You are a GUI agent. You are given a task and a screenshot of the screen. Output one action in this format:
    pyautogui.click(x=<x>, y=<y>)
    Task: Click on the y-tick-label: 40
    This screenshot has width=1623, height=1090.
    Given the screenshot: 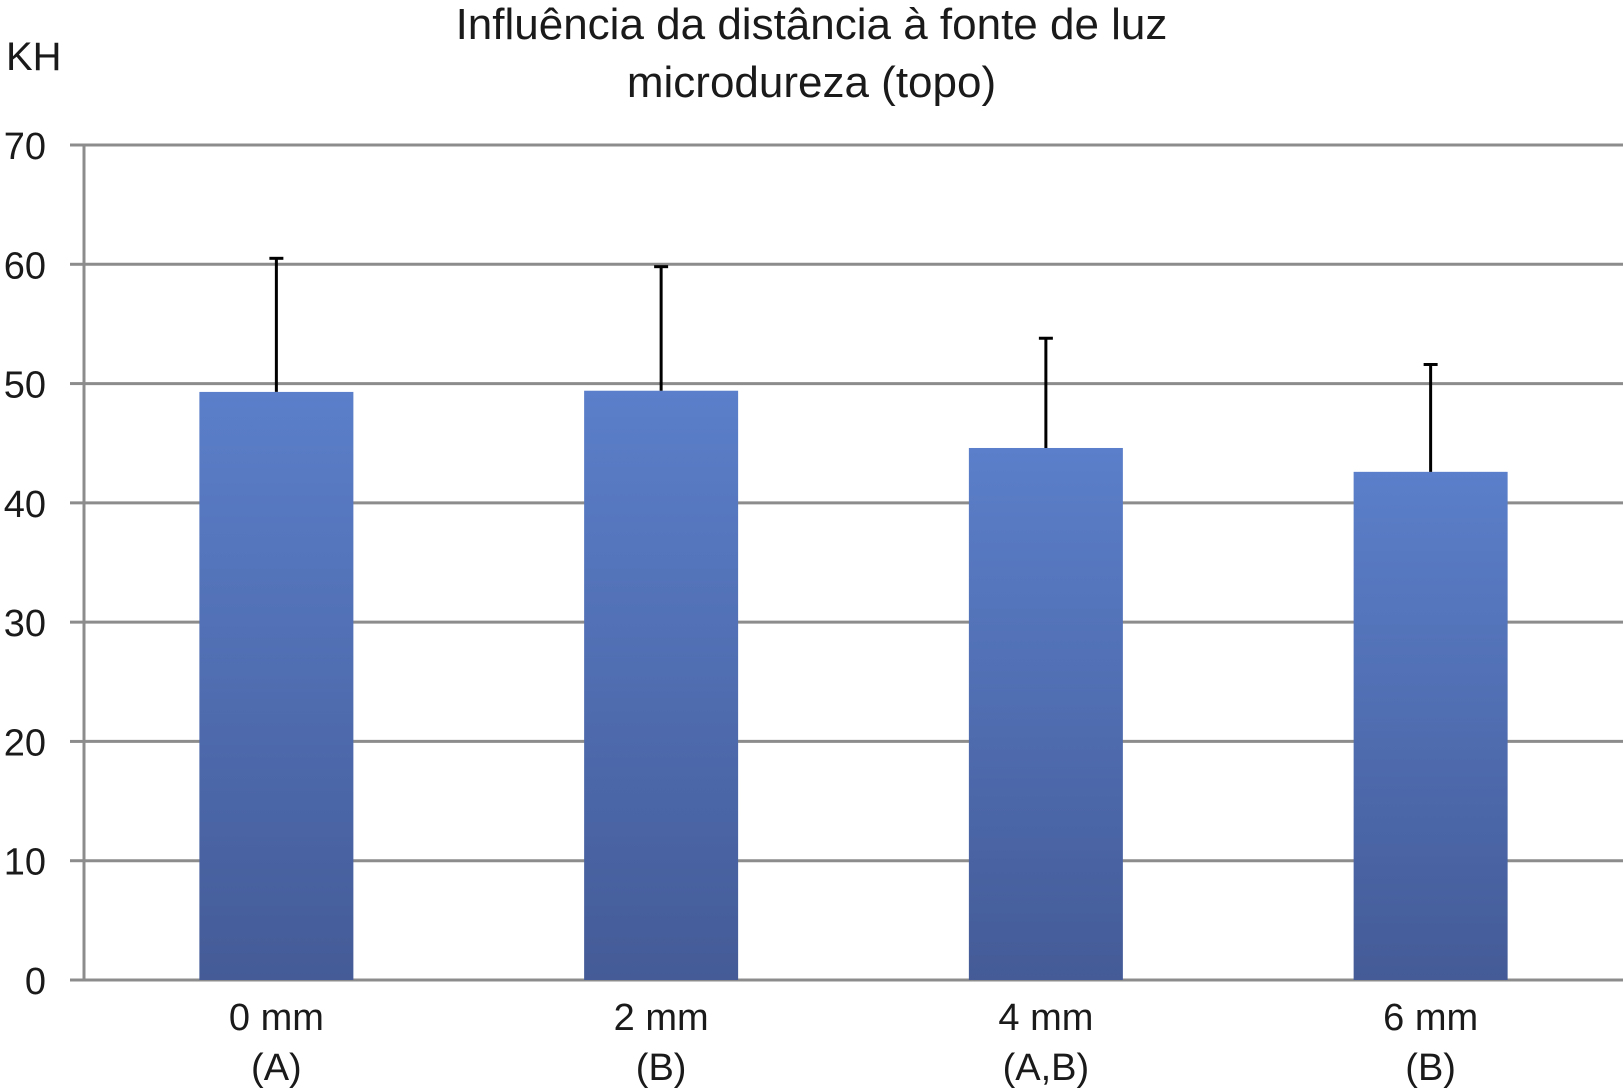 What is the action you would take?
    pyautogui.click(x=25, y=505)
    